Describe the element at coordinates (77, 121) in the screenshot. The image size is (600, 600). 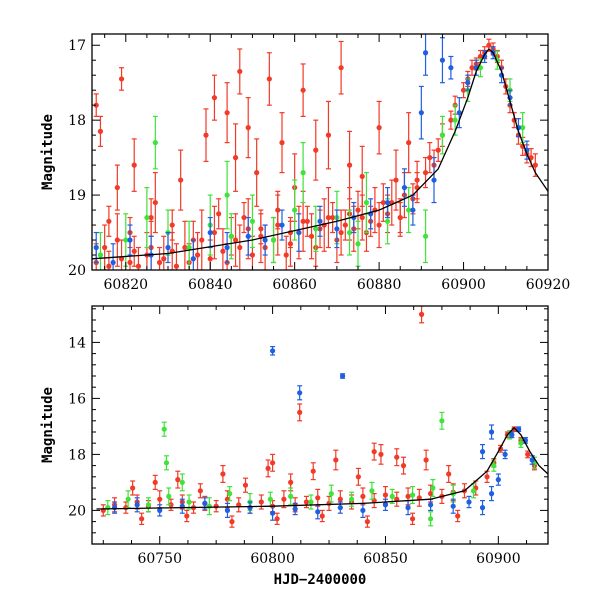
I see `y-tick-label: 18` at that location.